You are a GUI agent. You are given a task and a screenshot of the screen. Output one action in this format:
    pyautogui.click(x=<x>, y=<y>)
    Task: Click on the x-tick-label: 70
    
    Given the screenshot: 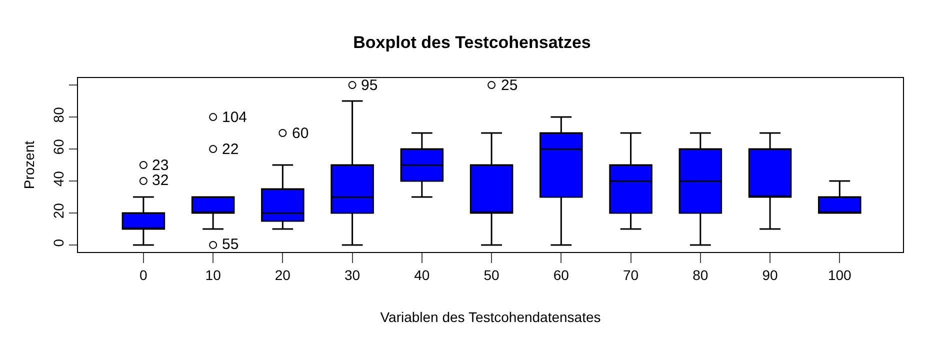 What is the action you would take?
    pyautogui.click(x=630, y=274)
    